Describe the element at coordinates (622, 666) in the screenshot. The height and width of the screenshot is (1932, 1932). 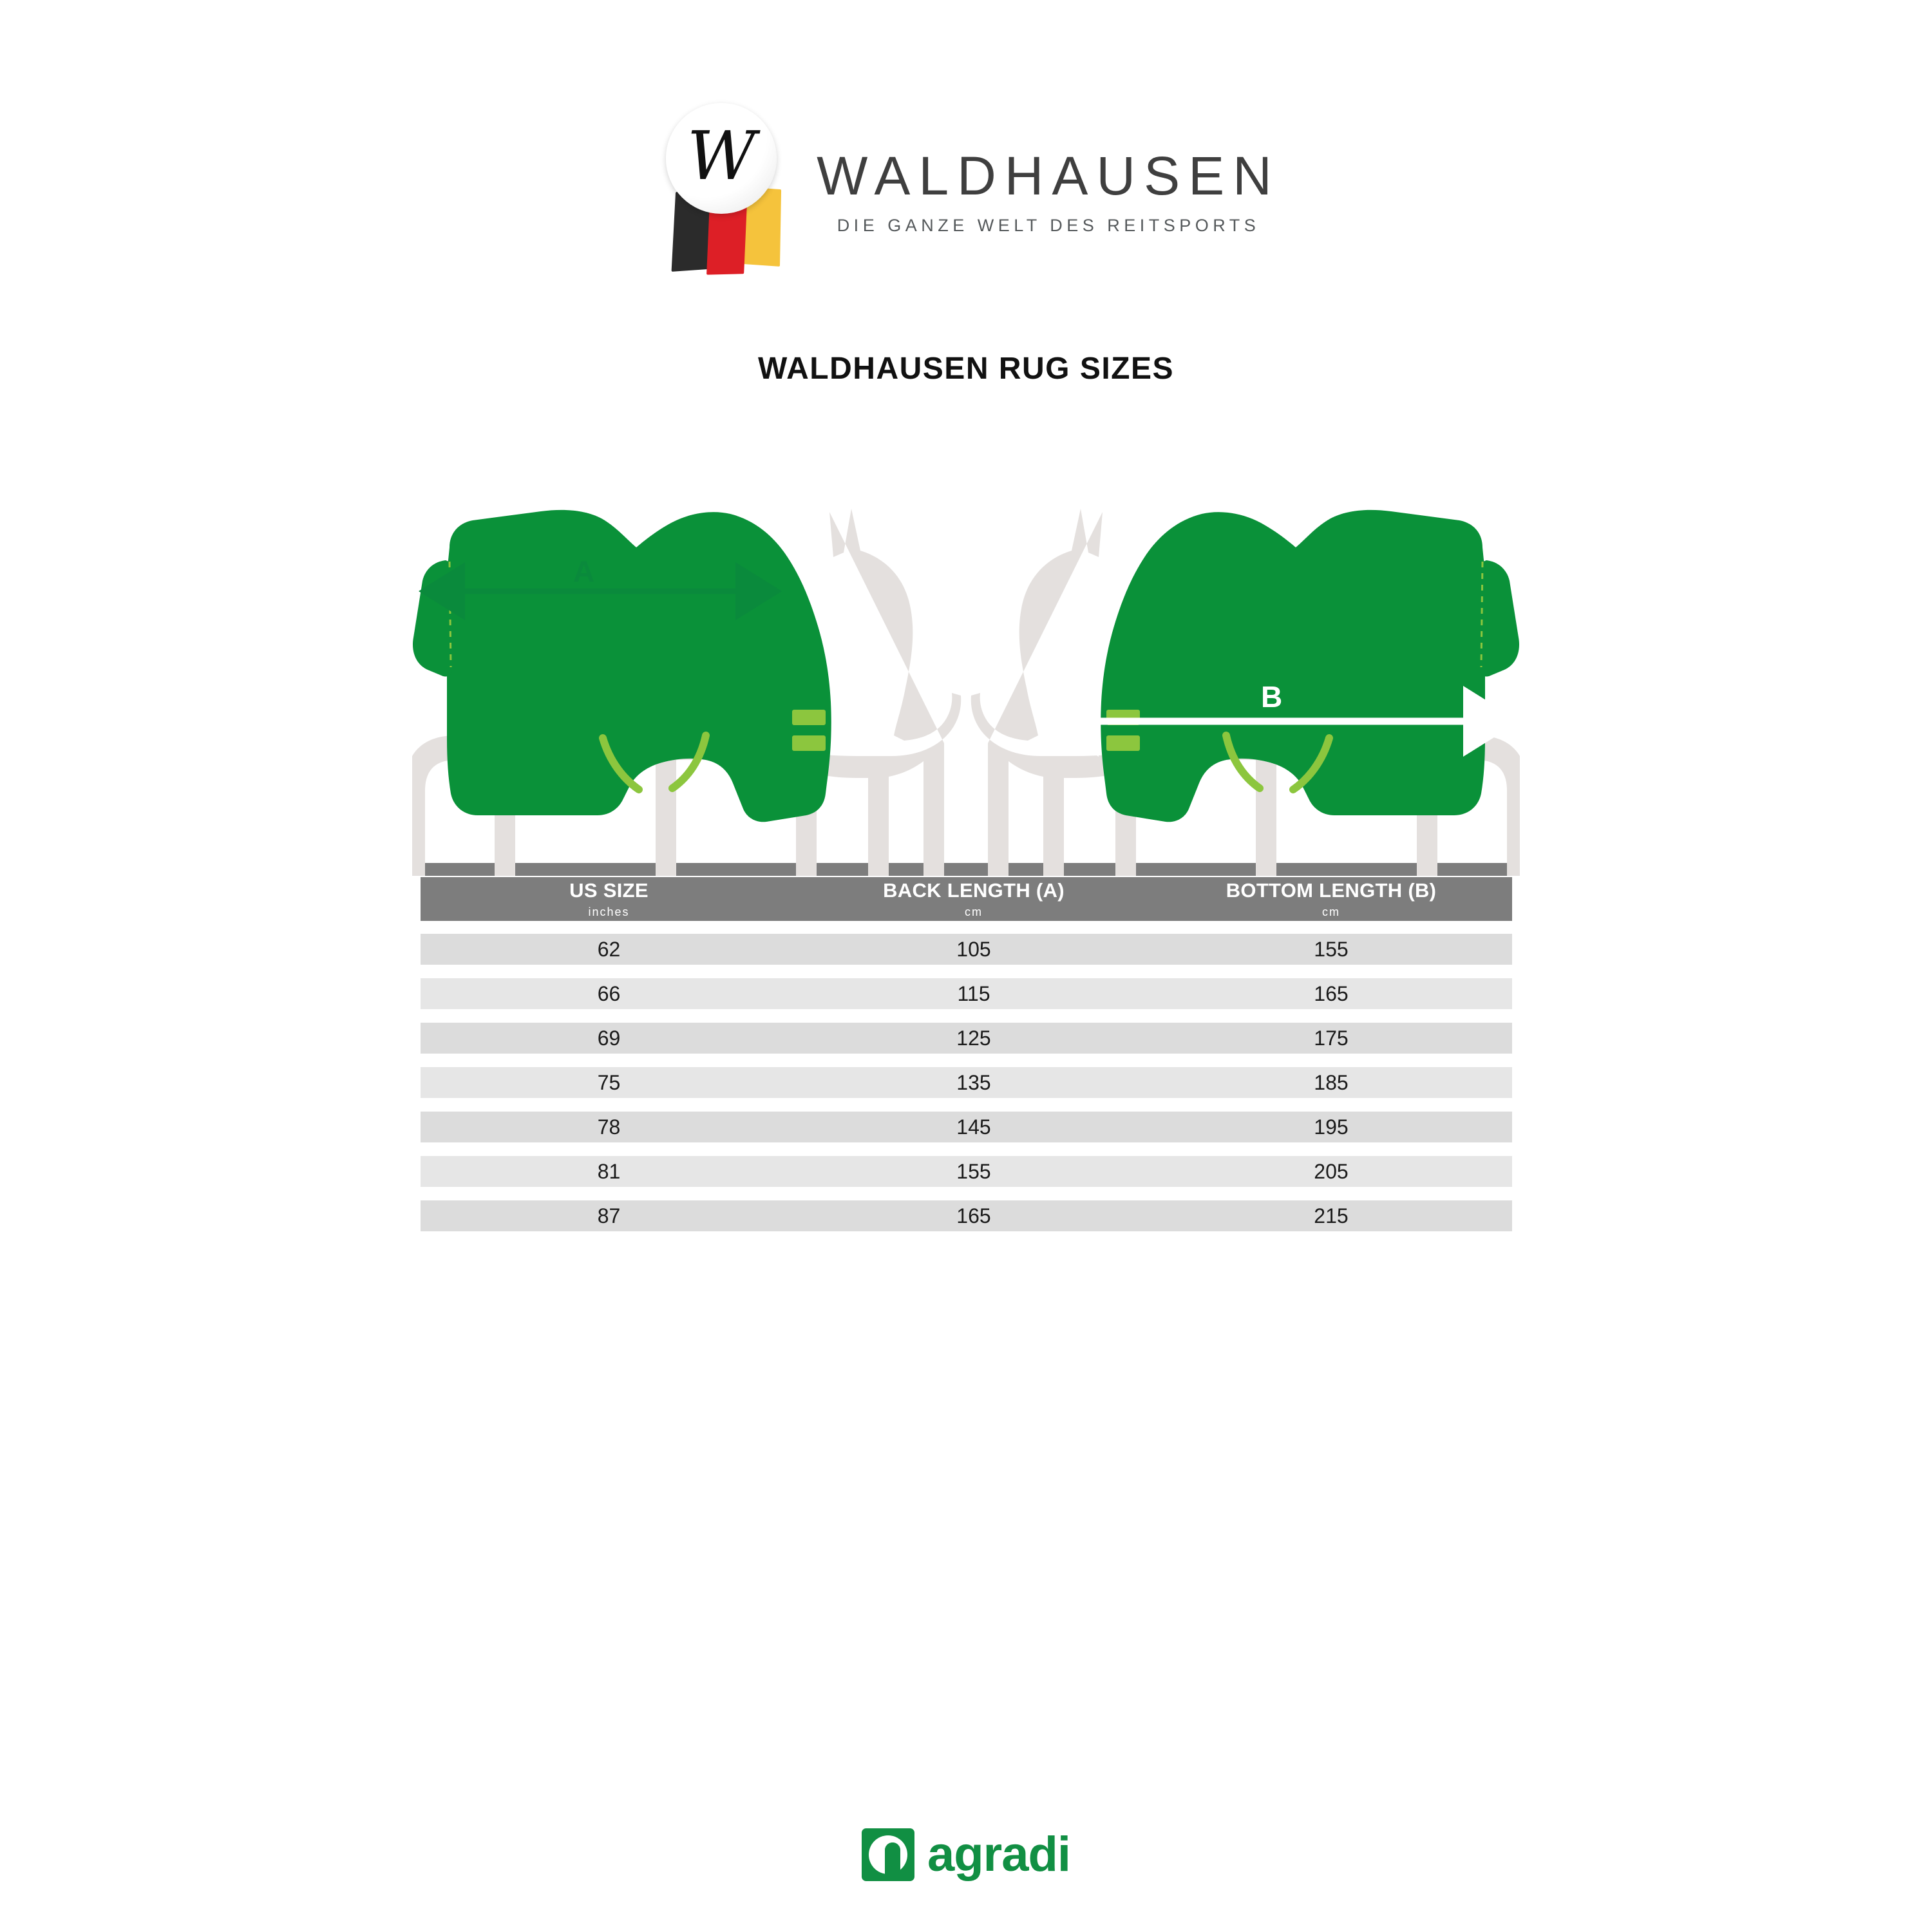
I see `rug-left` at that location.